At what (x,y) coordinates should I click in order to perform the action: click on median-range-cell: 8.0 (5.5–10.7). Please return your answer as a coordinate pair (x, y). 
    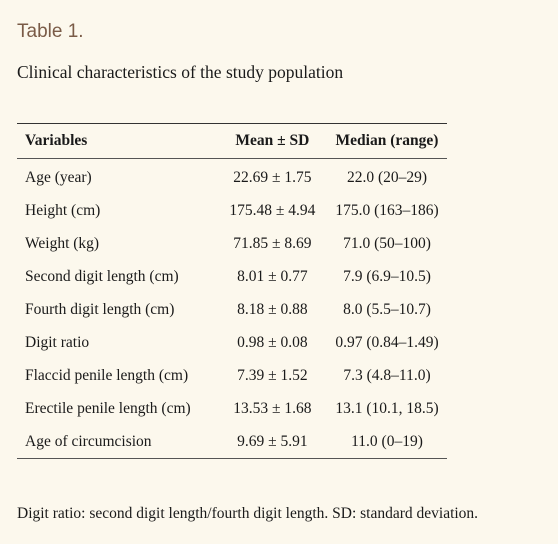
    Looking at the image, I should click on (387, 309).